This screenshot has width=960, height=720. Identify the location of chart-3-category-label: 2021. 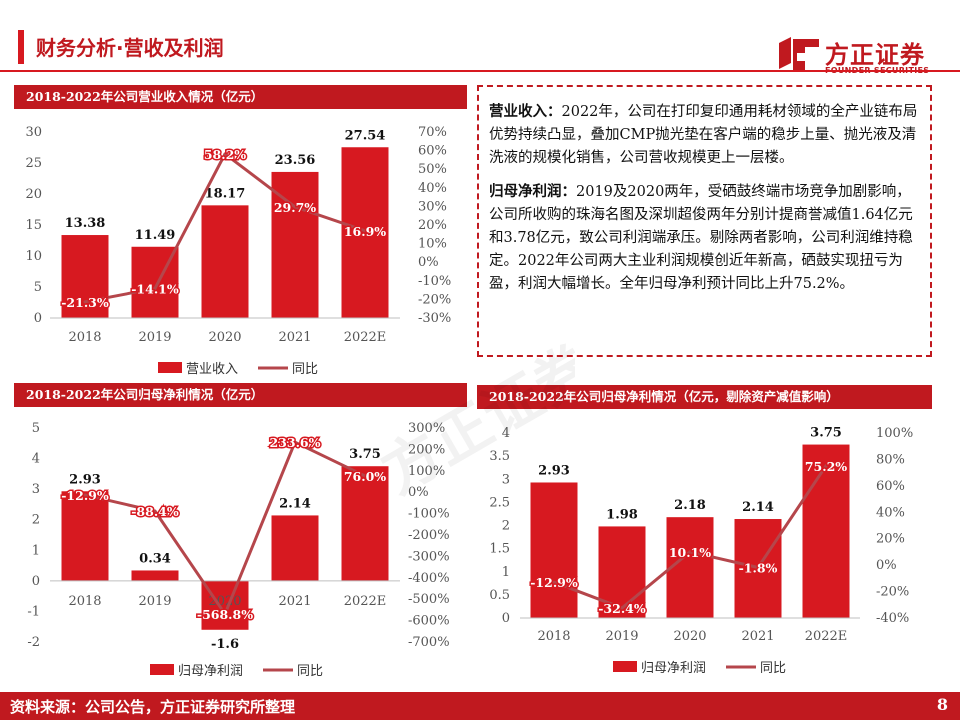
(757, 636).